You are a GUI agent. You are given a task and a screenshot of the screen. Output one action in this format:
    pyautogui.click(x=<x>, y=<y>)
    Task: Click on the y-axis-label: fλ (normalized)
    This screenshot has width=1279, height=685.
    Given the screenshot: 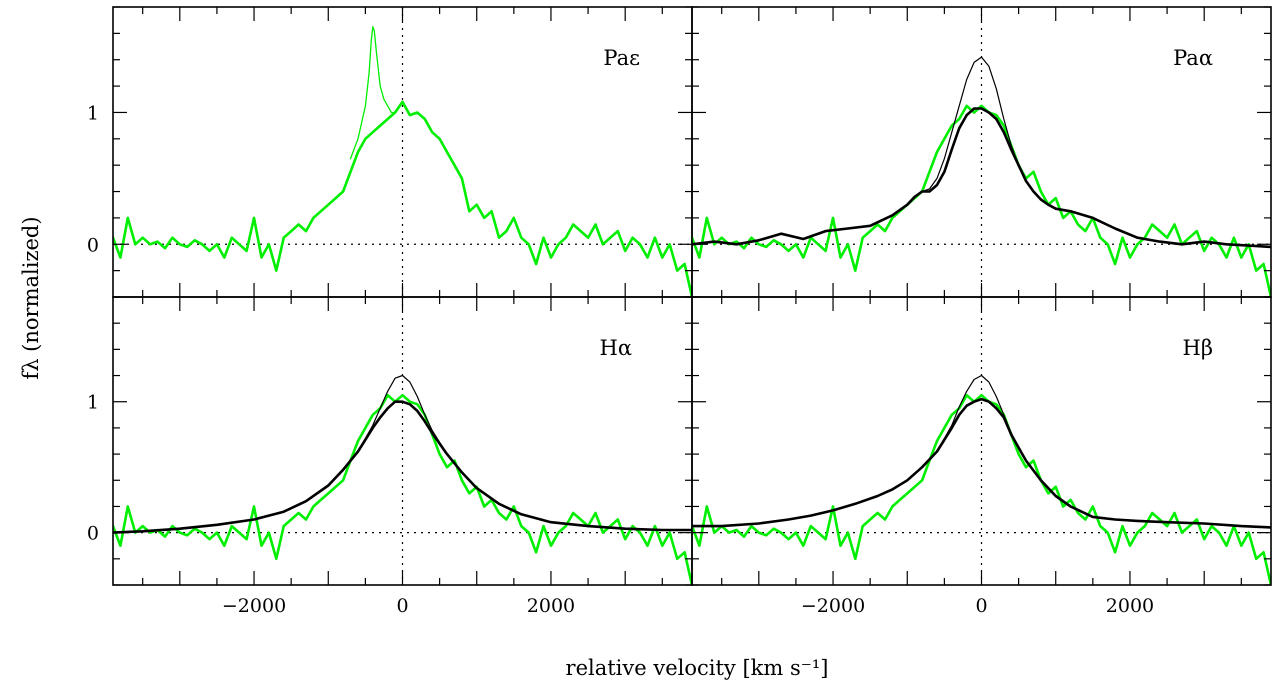 What is the action you would take?
    pyautogui.click(x=31, y=297)
    